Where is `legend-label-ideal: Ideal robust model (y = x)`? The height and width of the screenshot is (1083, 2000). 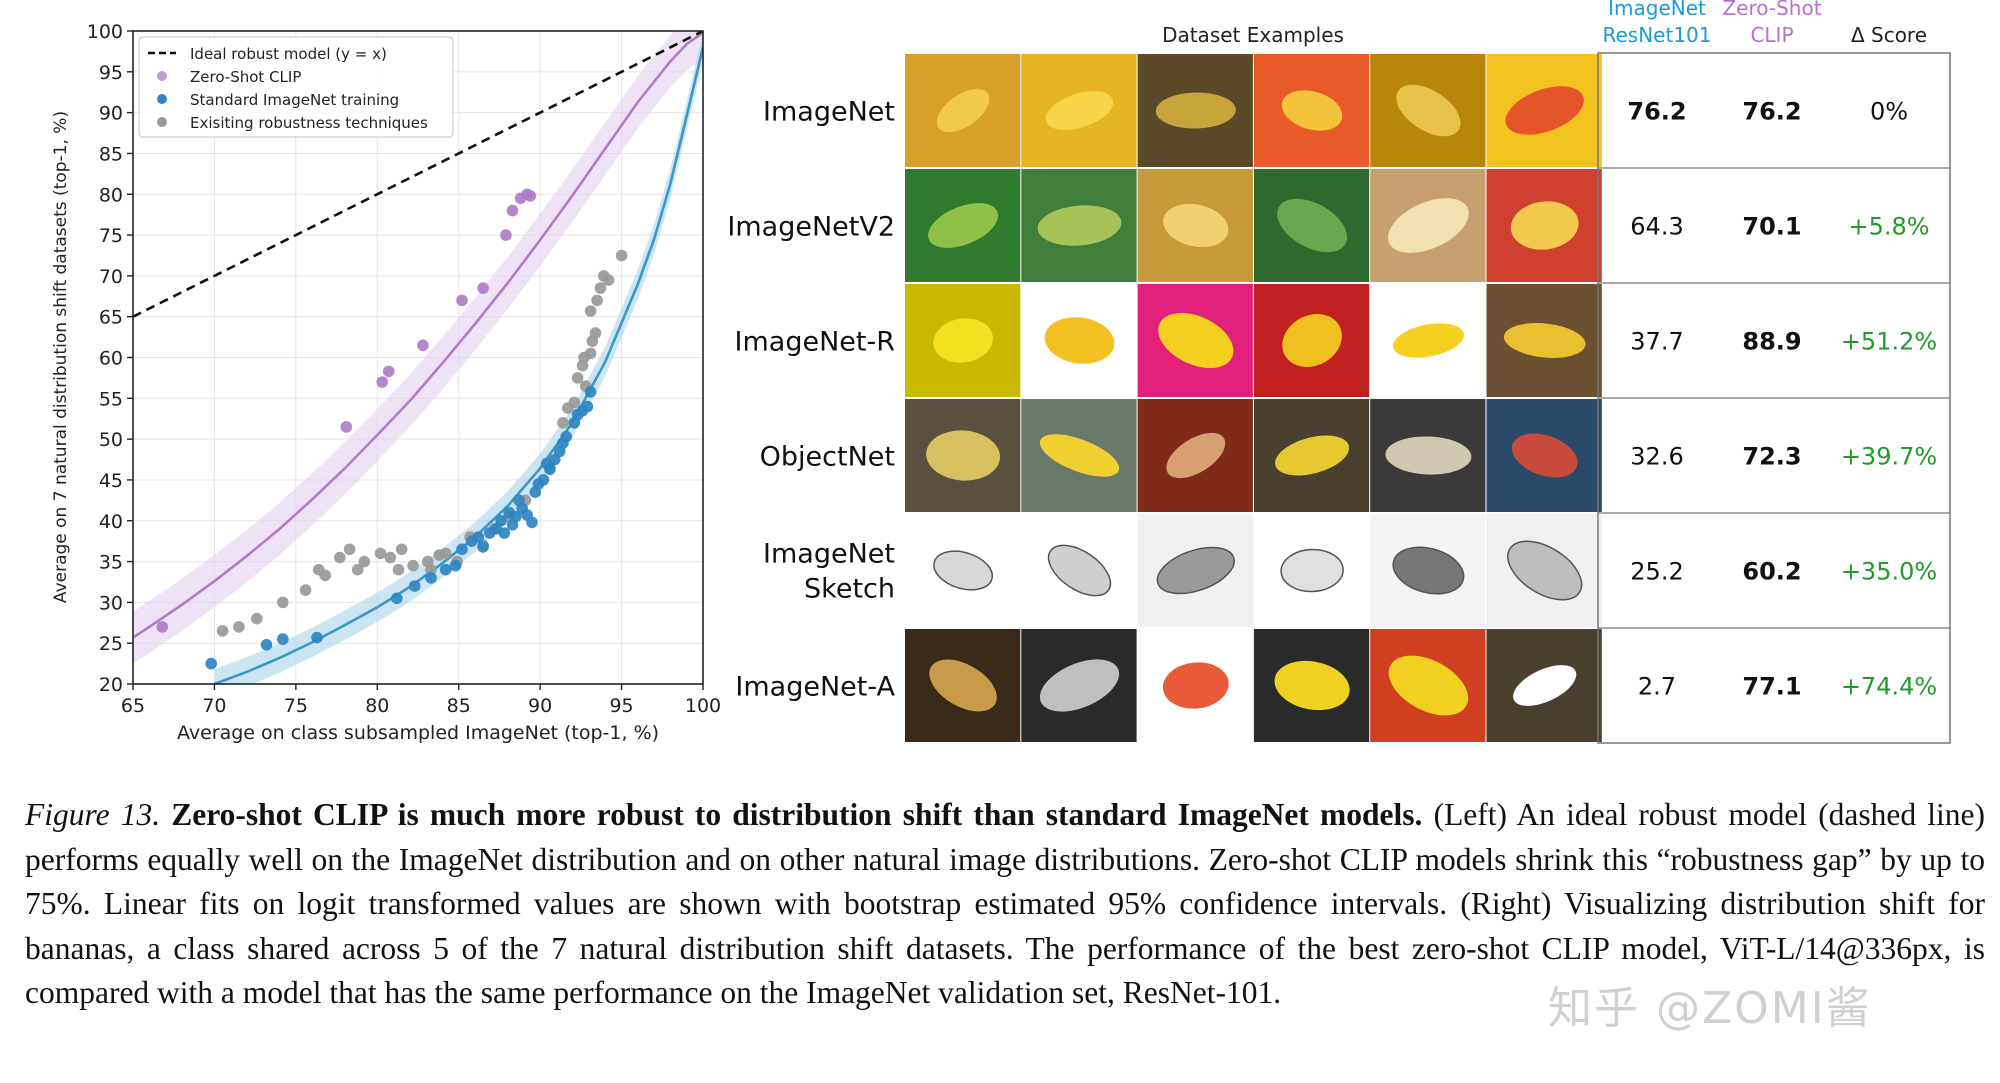 legend-label-ideal: Ideal robust model (y = x) is located at coordinates (288, 54).